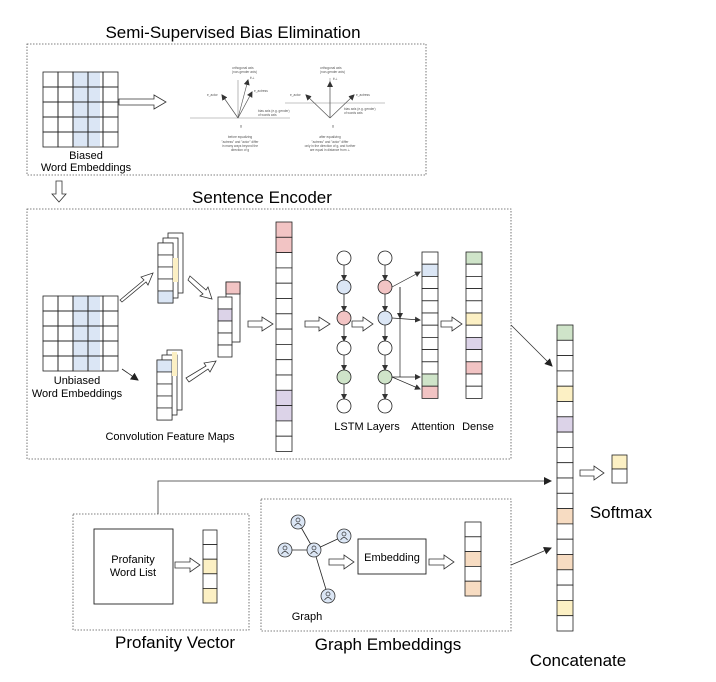 The image size is (716, 682). What do you see at coordinates (241, 142) in the screenshot?
I see `before-caption-line-1: "actress" and "actor" differ` at bounding box center [241, 142].